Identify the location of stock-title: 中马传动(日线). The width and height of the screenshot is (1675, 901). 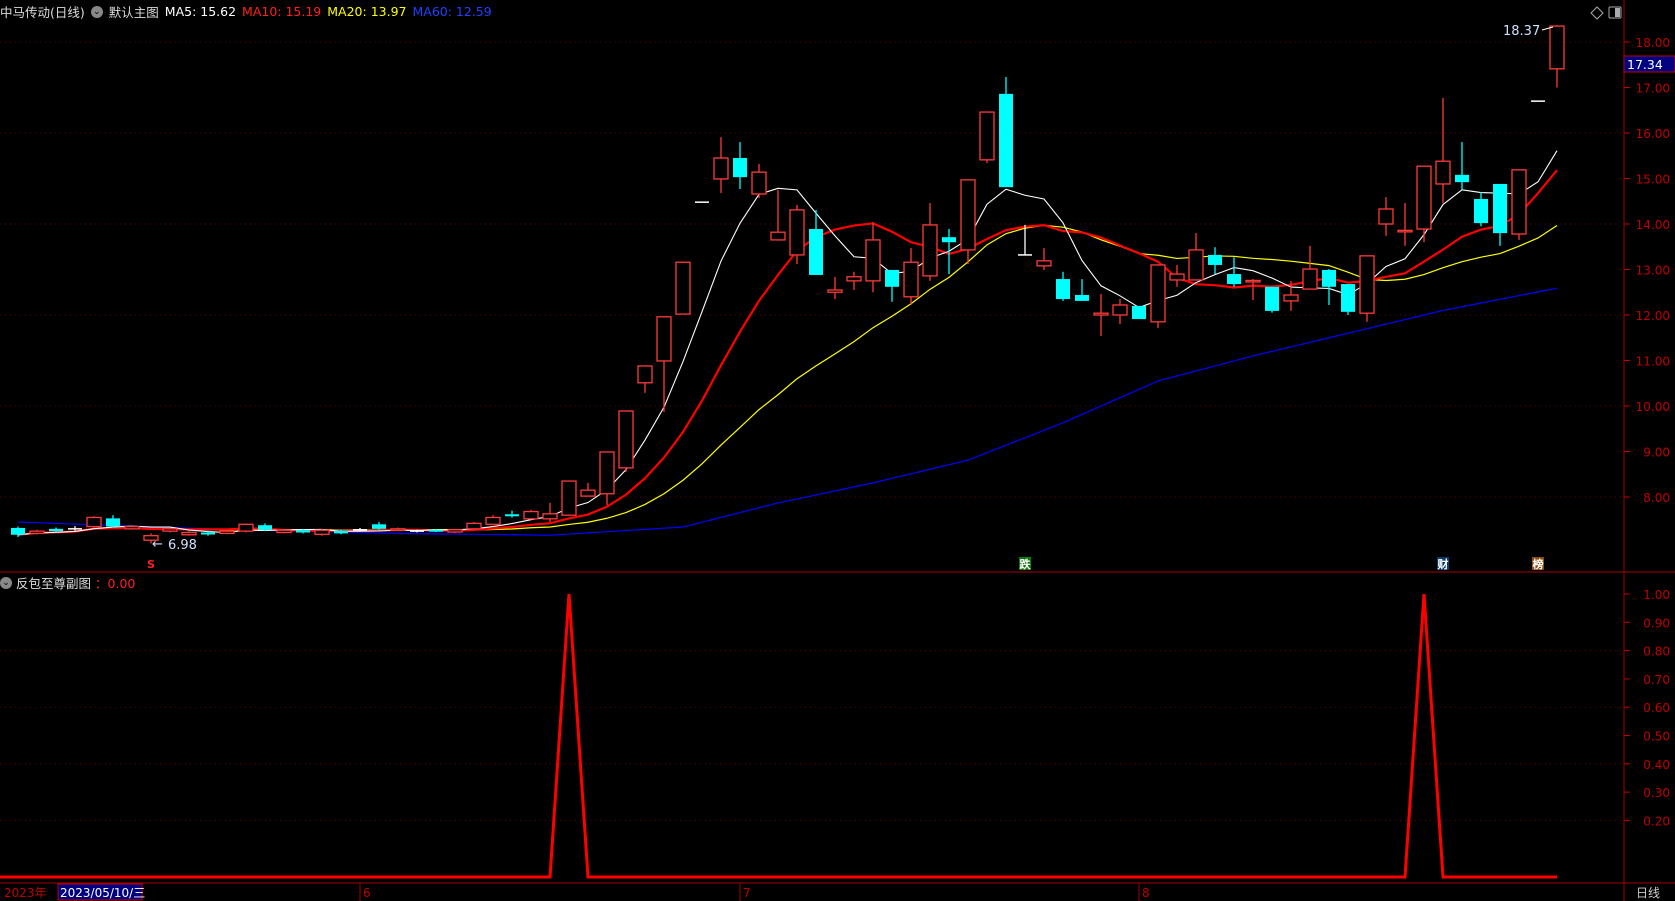
(42, 12).